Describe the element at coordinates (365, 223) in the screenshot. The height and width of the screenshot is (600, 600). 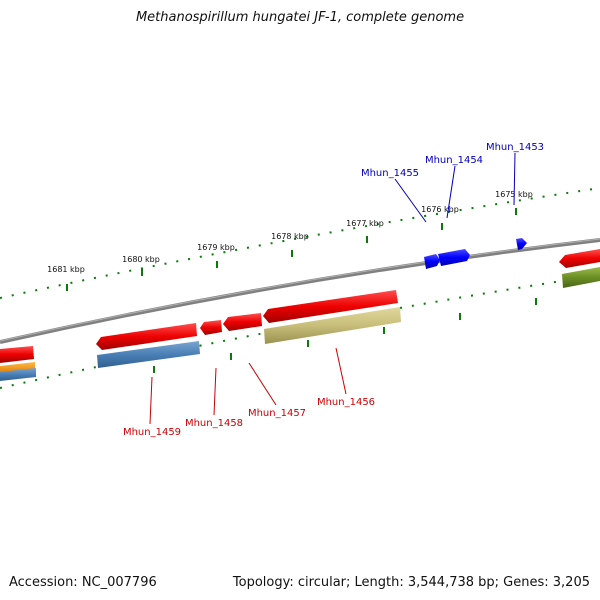
I see `tick-label: 1677 kbp` at that location.